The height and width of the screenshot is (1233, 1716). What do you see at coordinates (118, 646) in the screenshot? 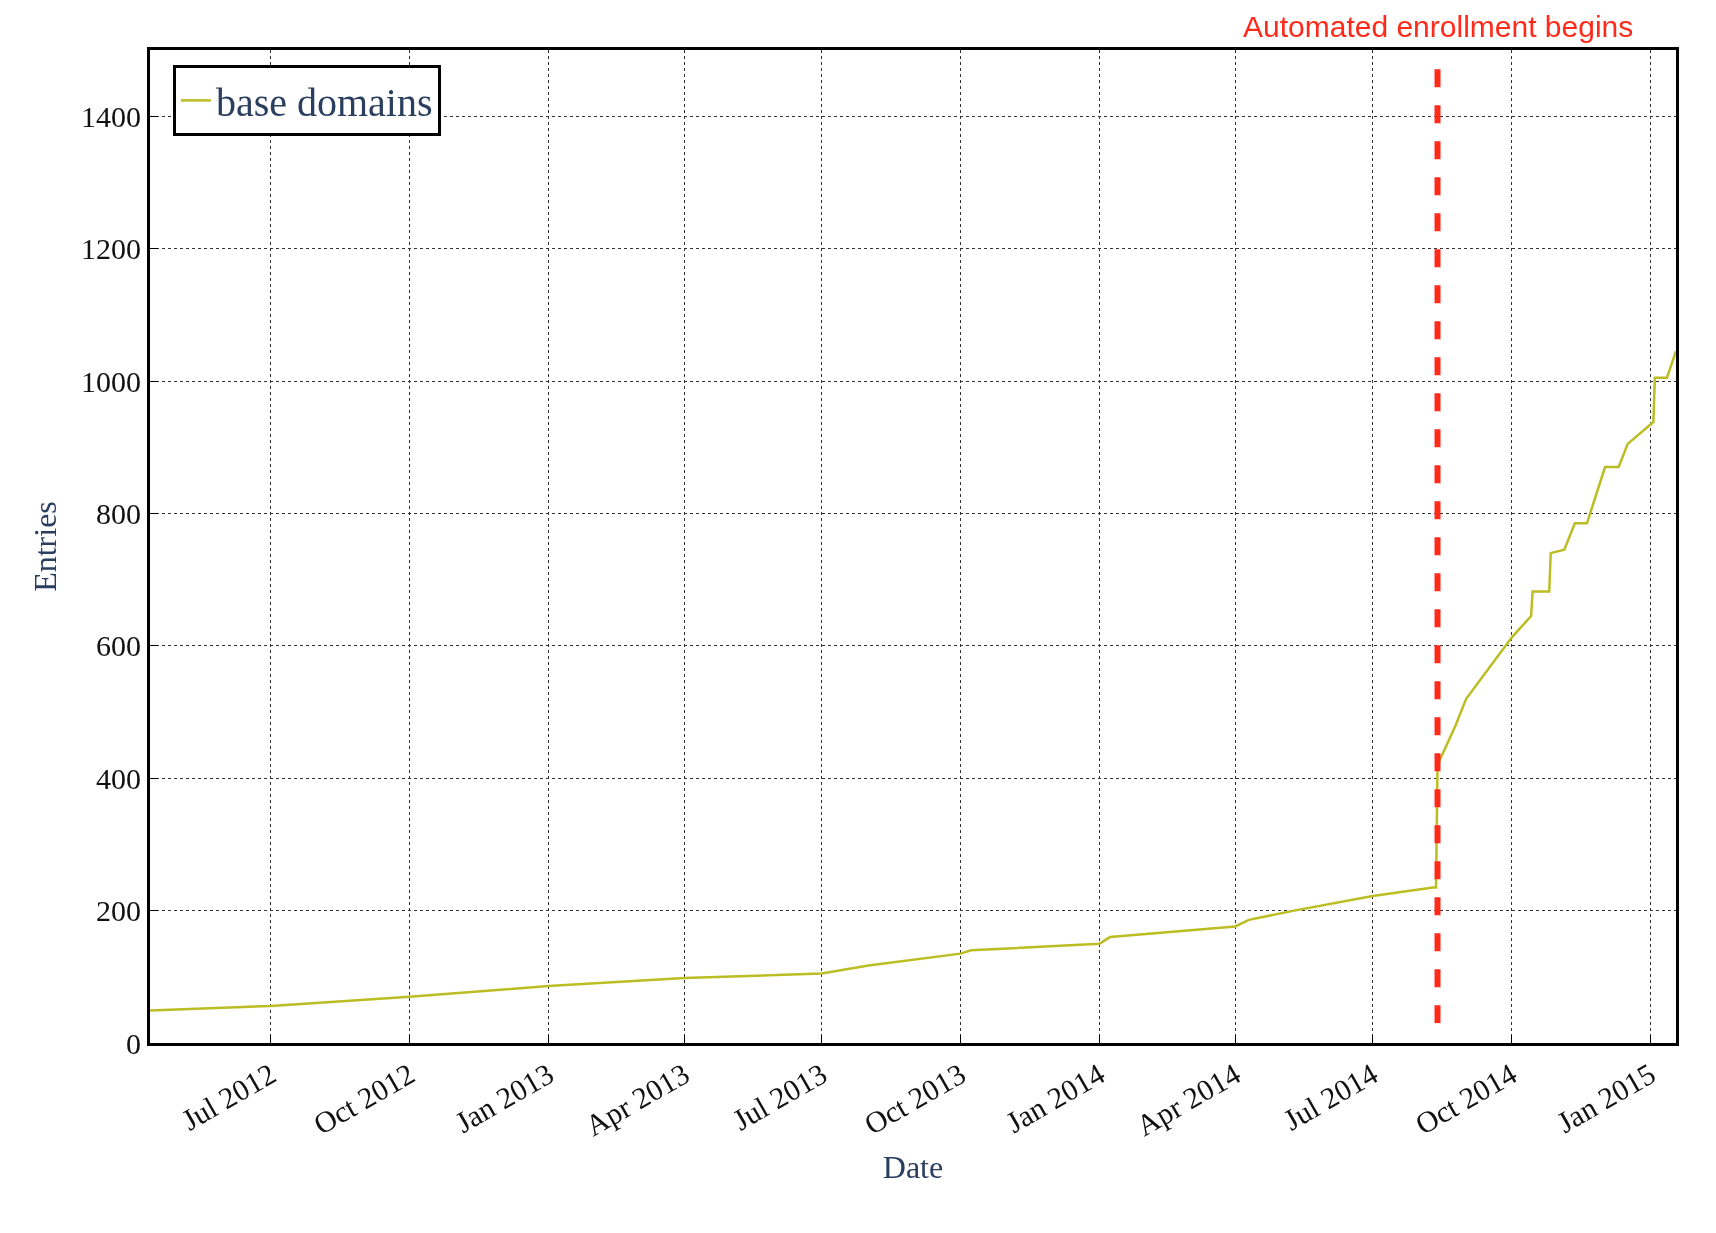
I see `y-tick-label: 600` at bounding box center [118, 646].